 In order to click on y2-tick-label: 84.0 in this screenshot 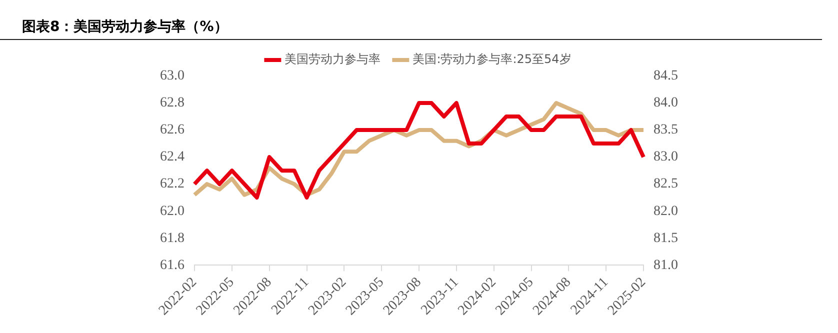, I will do `click(666, 103)`.